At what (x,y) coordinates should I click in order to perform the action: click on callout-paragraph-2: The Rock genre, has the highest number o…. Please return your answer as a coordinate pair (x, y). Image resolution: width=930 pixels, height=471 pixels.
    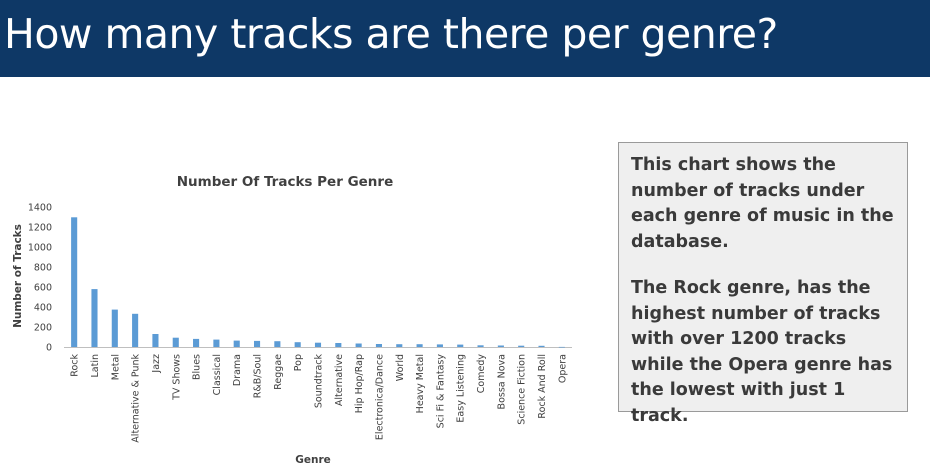
    Looking at the image, I should click on (762, 352).